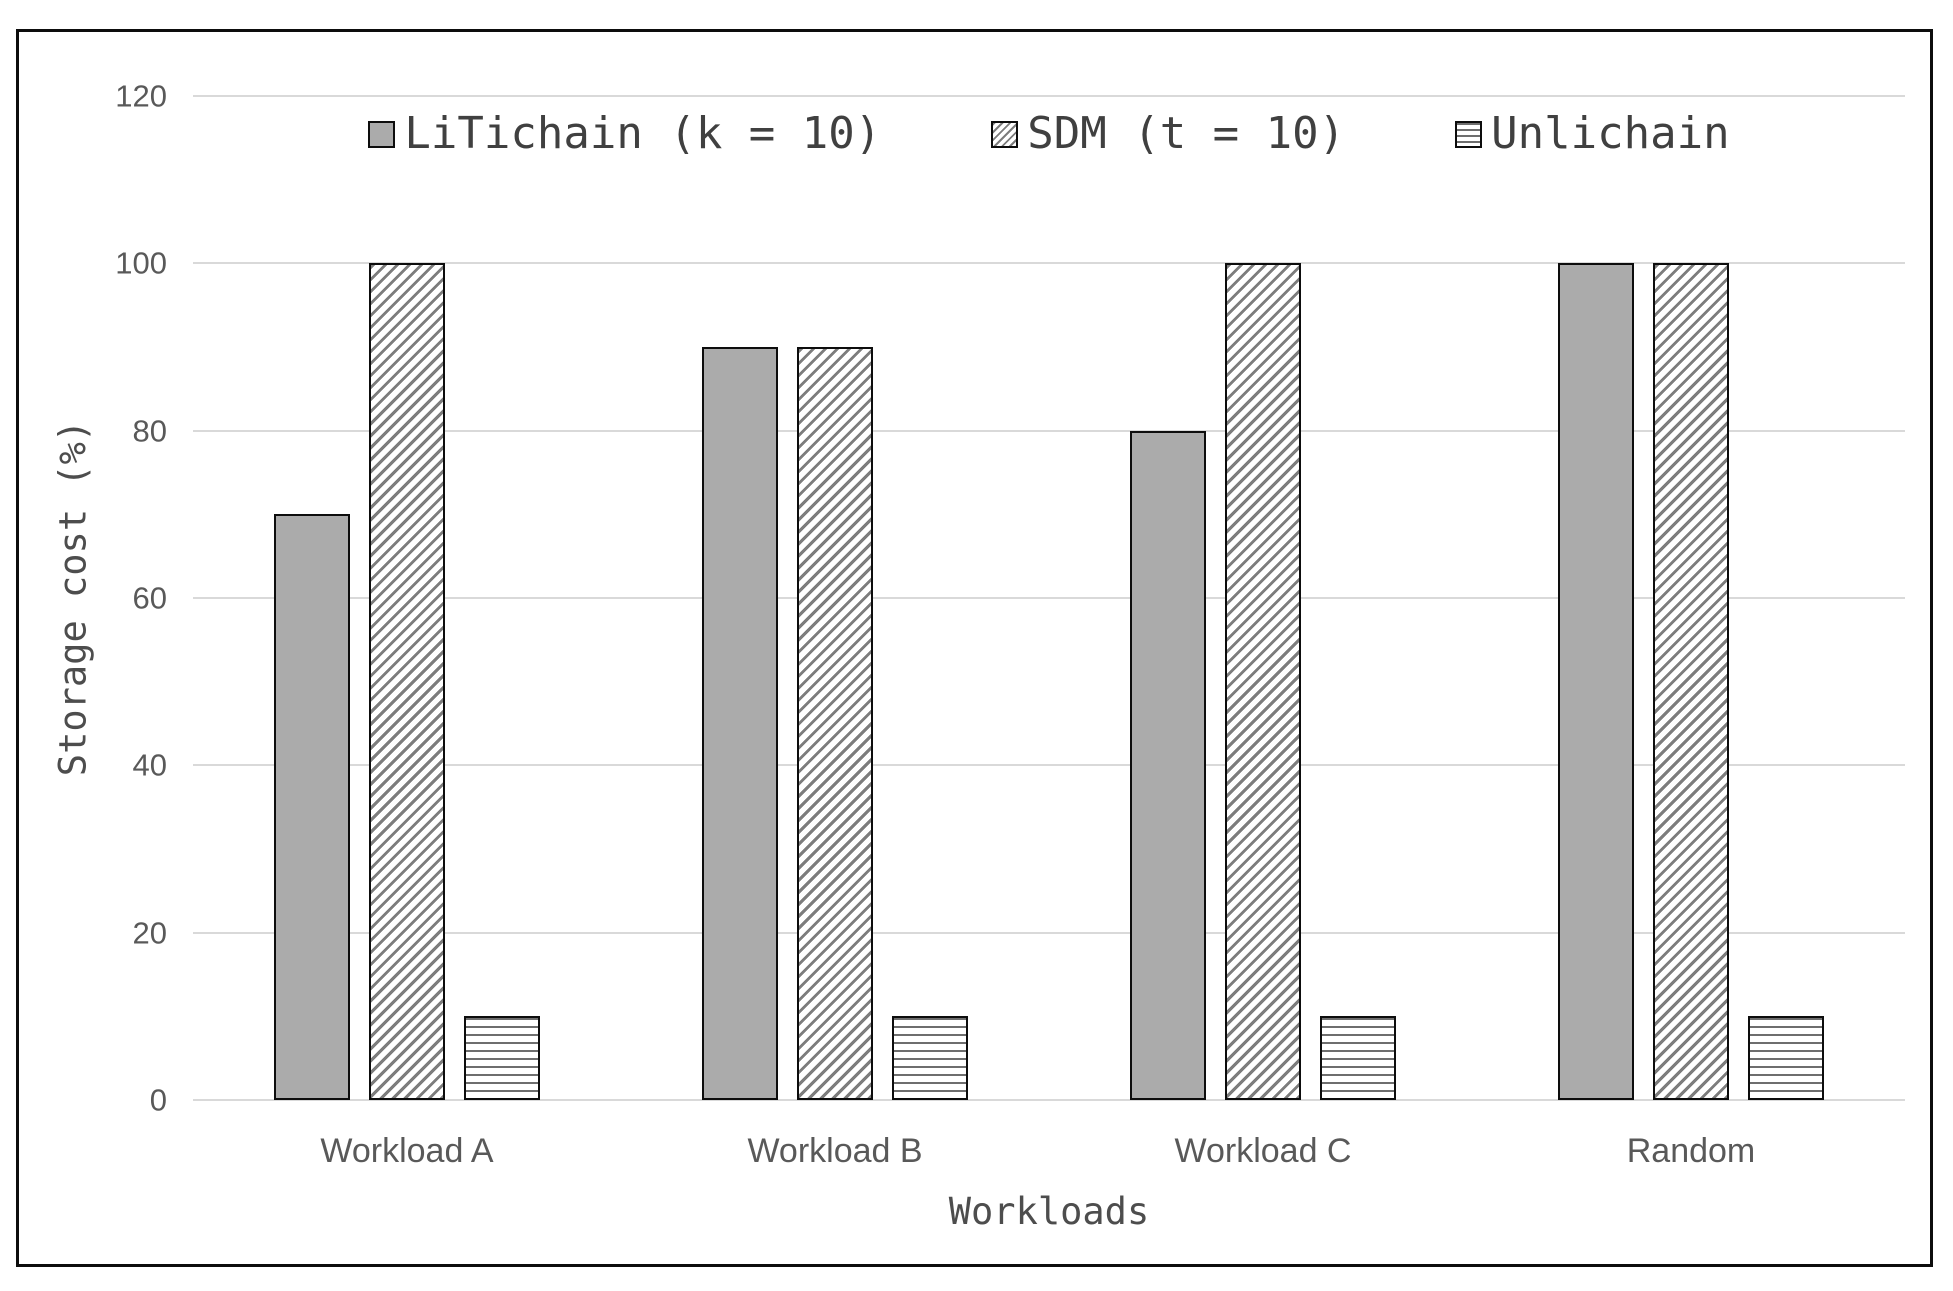 The height and width of the screenshot is (1291, 1953). What do you see at coordinates (1186, 133) in the screenshot?
I see `legend-label-sdm-t-10: SDM (t = 10)` at bounding box center [1186, 133].